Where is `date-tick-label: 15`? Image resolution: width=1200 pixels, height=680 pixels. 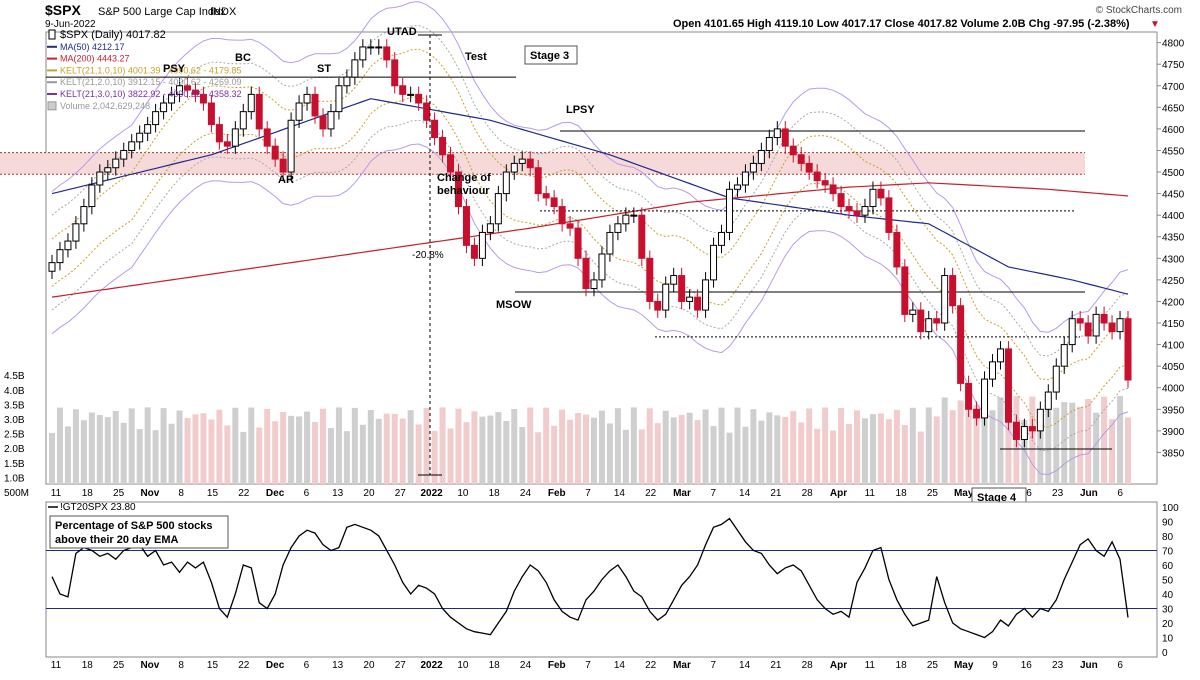
date-tick-label: 15 is located at coordinates (213, 493).